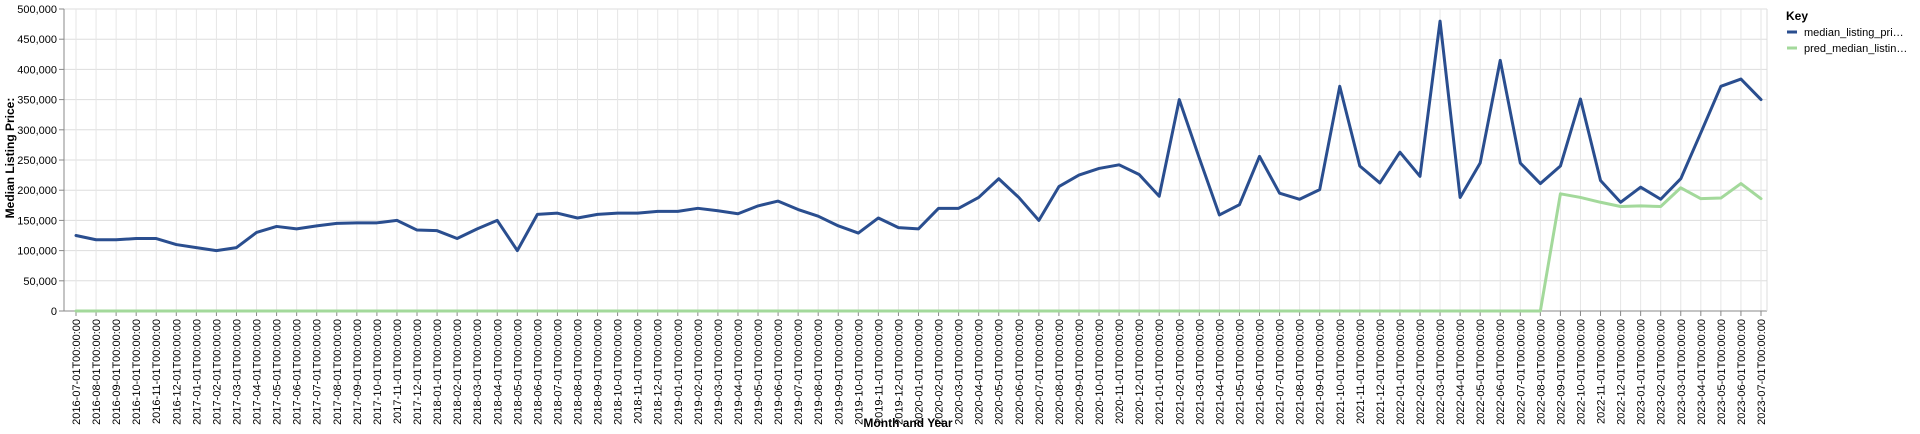 This screenshot has width=1920, height=434. I want to click on x-tick-label: 2022-08-01T00:00:00, so click(1541, 372).